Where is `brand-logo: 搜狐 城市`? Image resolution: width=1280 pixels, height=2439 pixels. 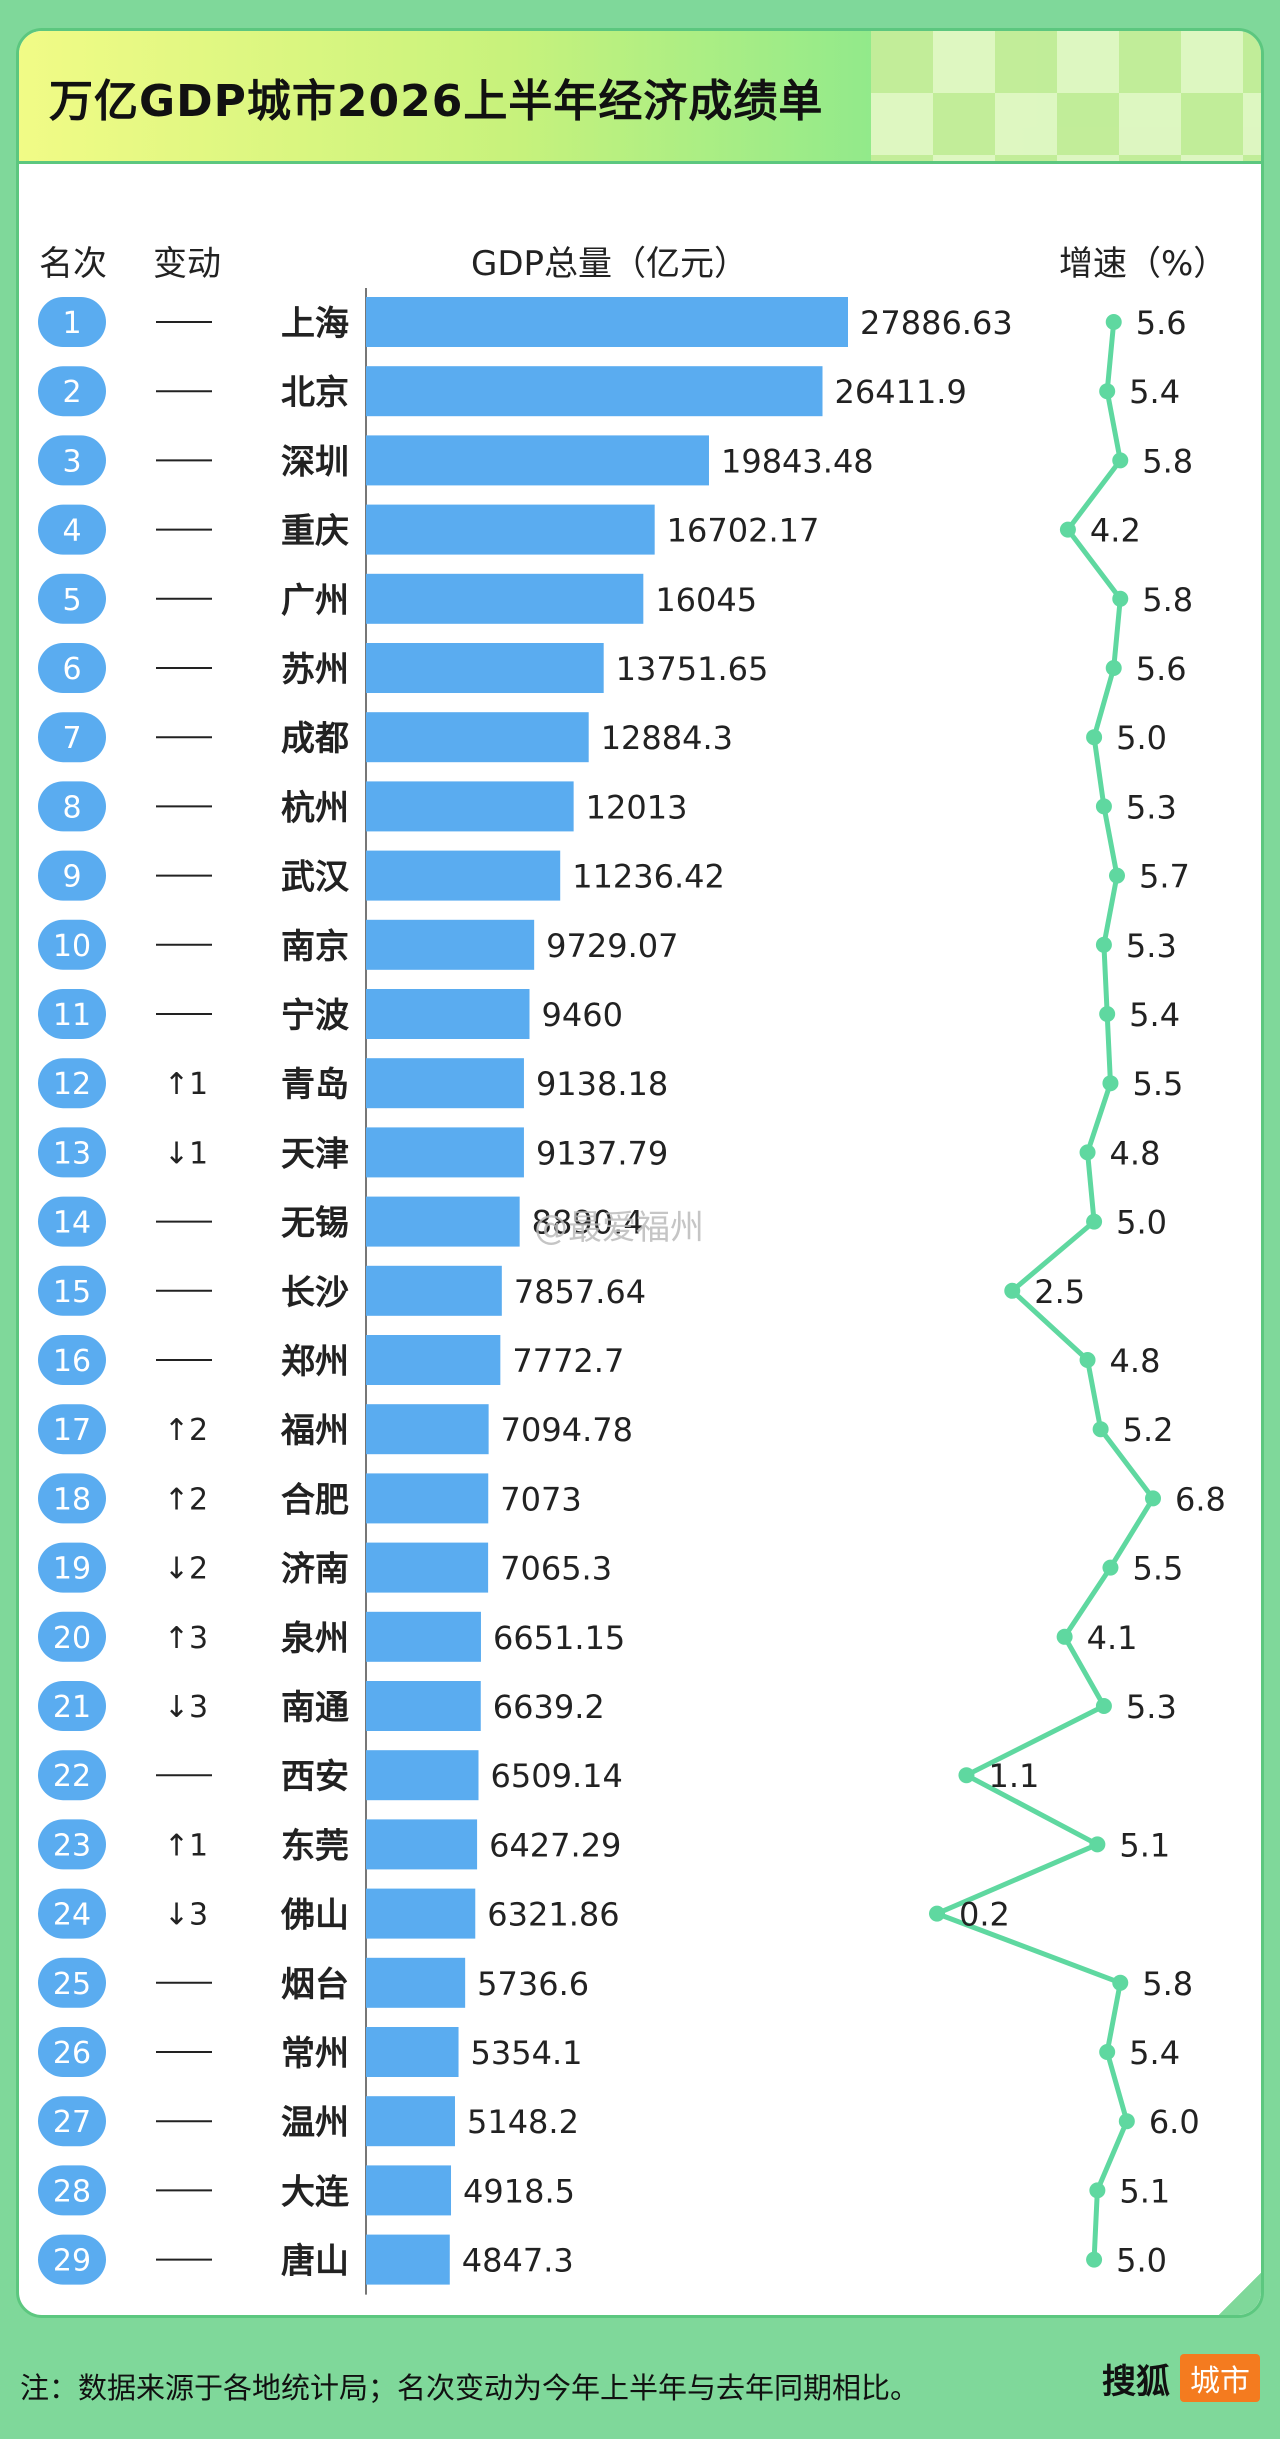 brand-logo: 搜狐 城市 is located at coordinates (1181, 2378).